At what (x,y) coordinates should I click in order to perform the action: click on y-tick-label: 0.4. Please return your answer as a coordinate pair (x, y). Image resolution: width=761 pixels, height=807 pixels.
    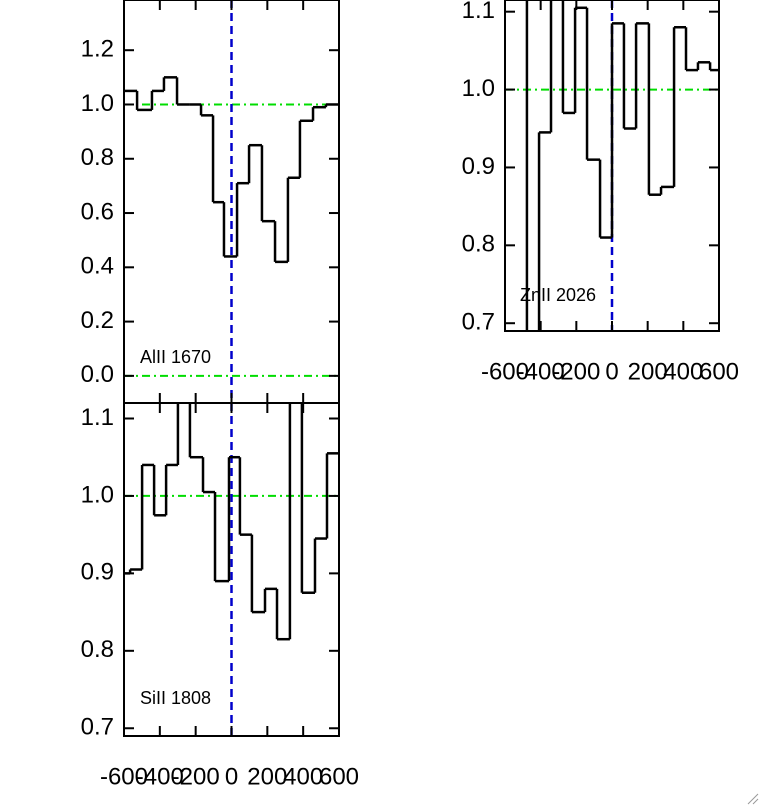
    Looking at the image, I should click on (97, 266).